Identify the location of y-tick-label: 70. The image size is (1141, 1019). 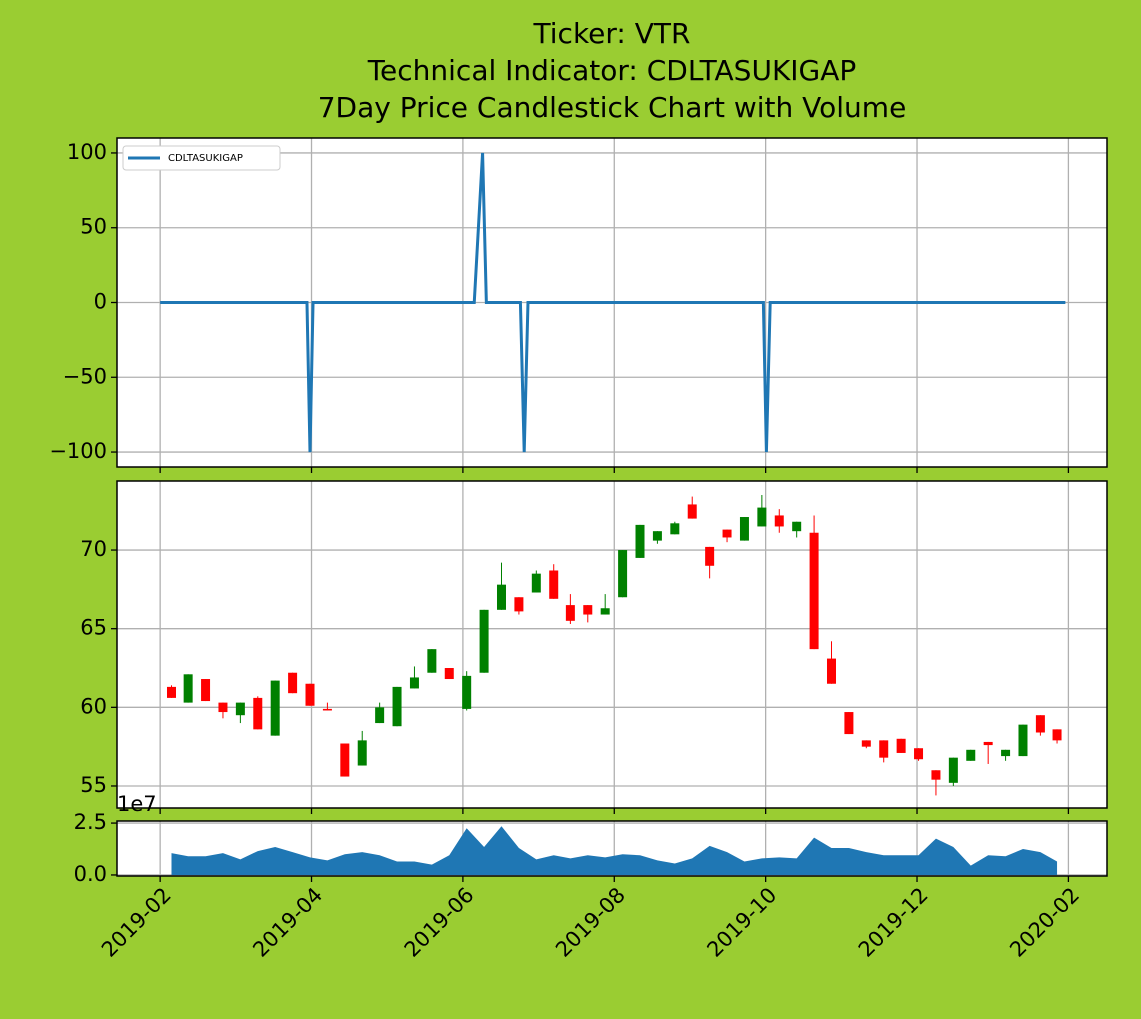
(93, 549).